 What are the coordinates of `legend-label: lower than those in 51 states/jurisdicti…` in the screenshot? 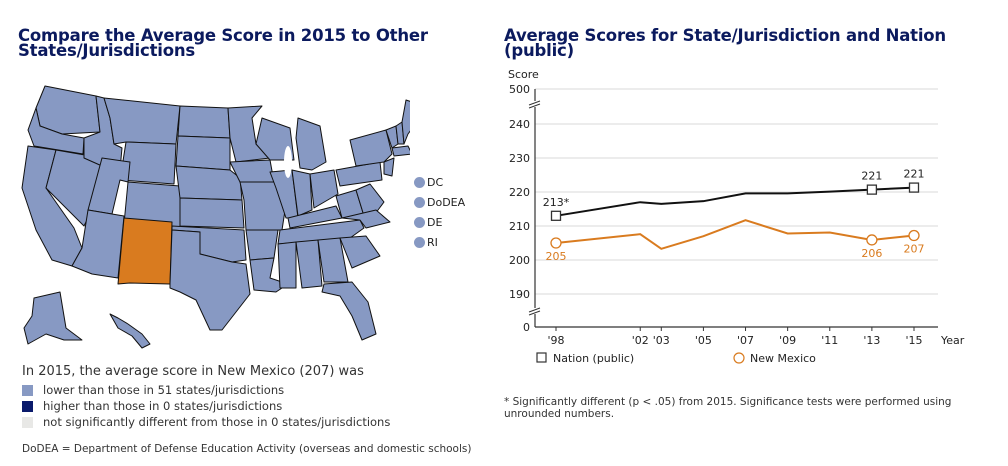 It's located at (164, 390).